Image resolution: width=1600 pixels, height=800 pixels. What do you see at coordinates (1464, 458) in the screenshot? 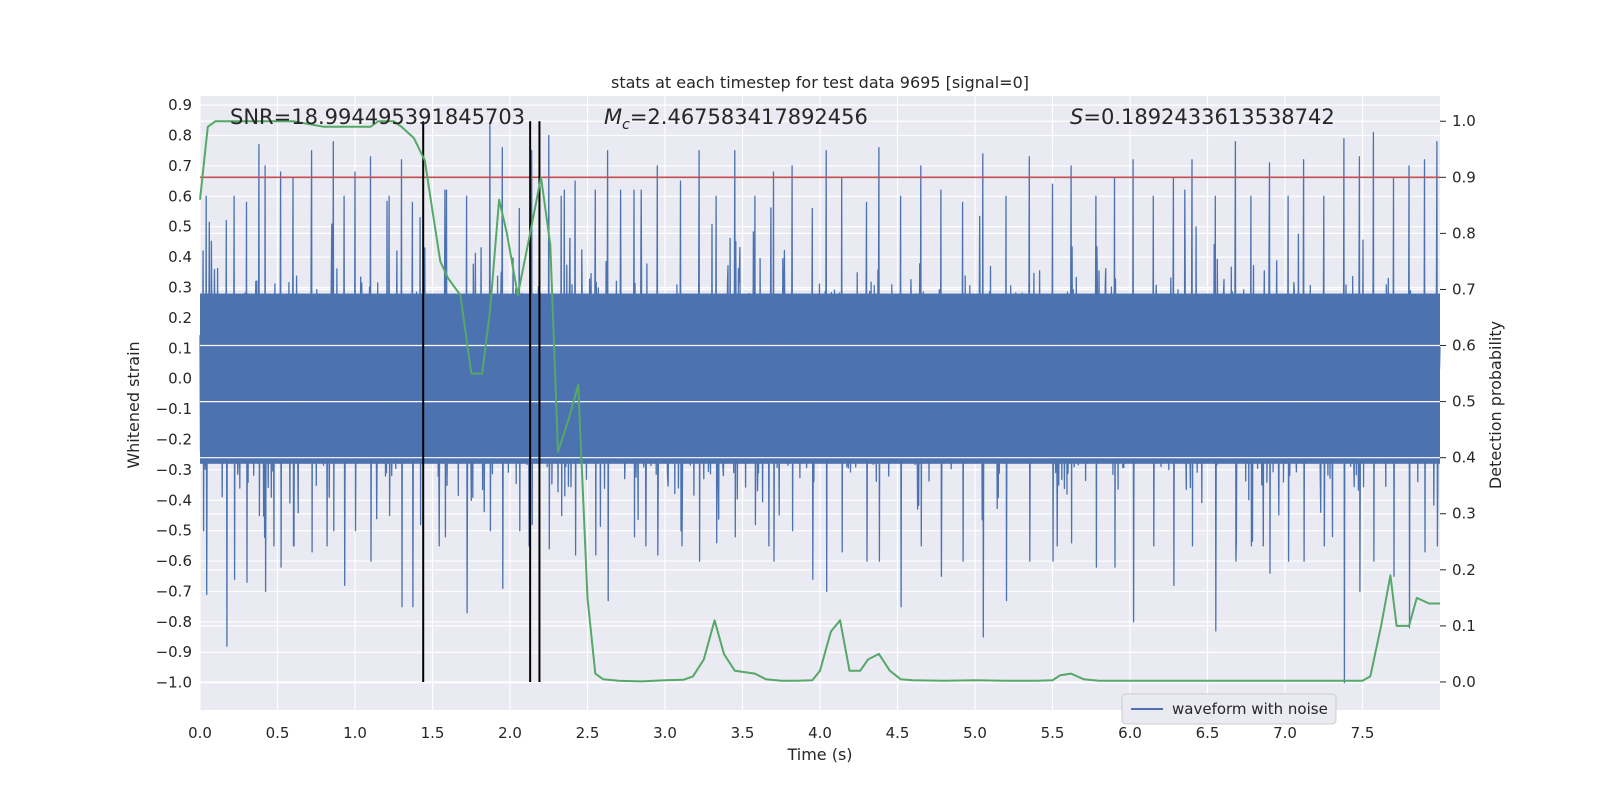
I see `y-tick-label-right: 0.4` at bounding box center [1464, 458].